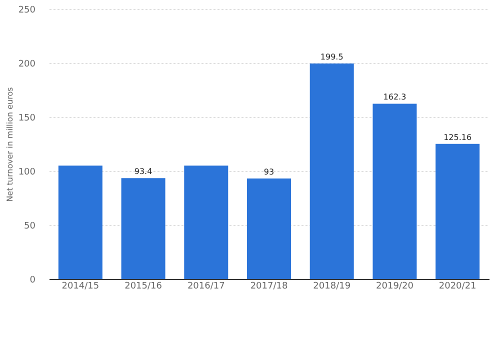 The image size is (500, 362). I want to click on x-tick-label: 2016/17, so click(206, 287).